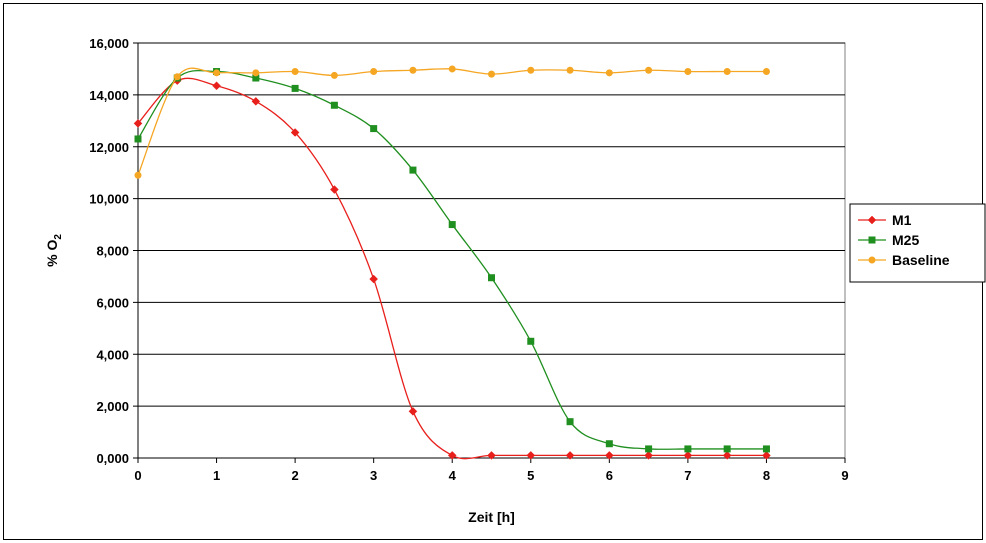 The width and height of the screenshot is (986, 543). I want to click on y-tick-label-1: 2,000, so click(112, 406).